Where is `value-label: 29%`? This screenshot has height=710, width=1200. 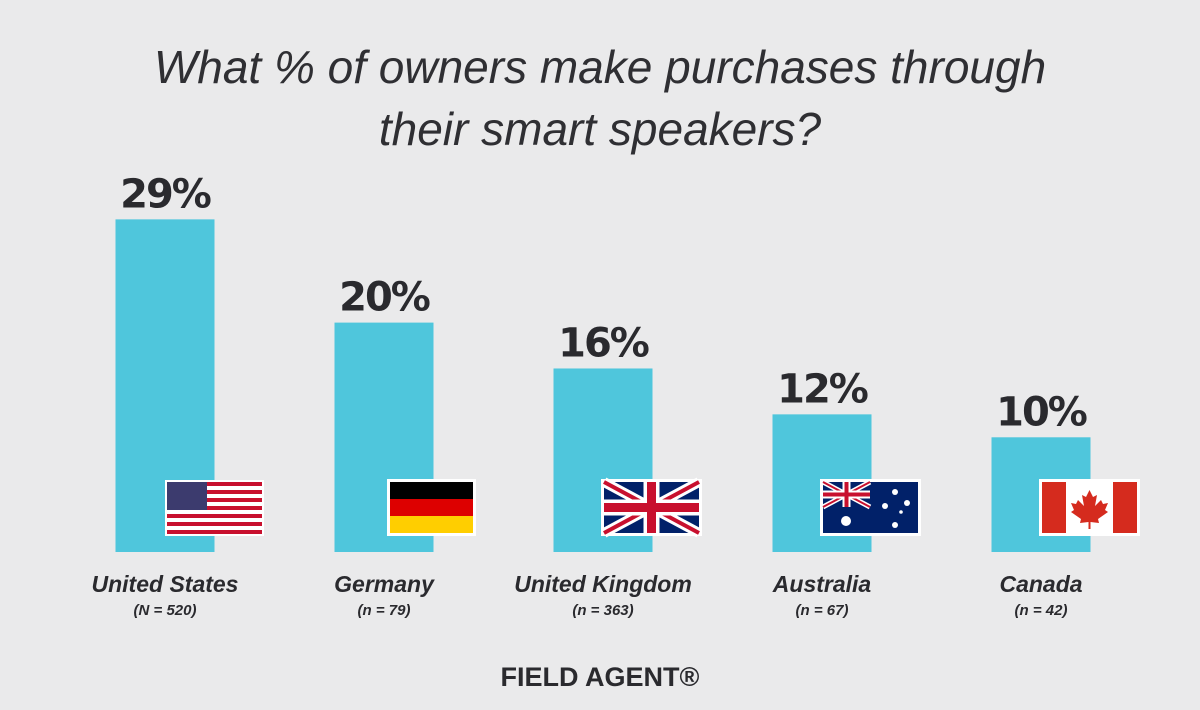
value-label: 29% is located at coordinates (165, 194).